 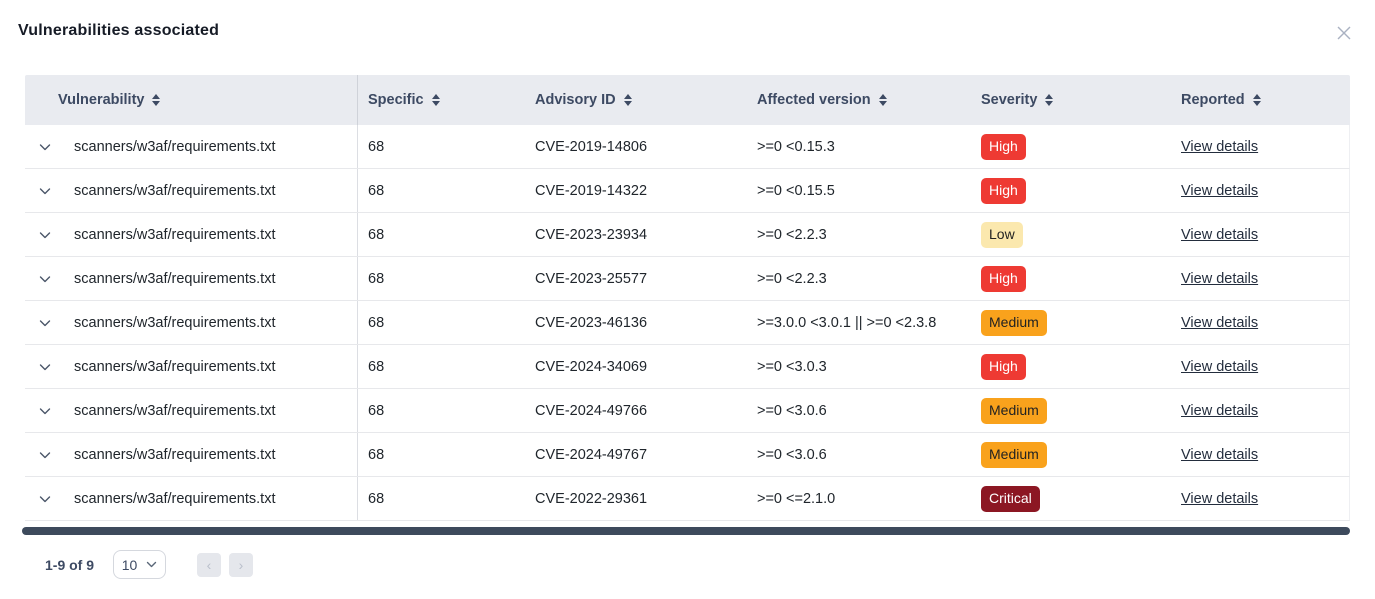 What do you see at coordinates (129, 564) in the screenshot?
I see `page-size-value: 10` at bounding box center [129, 564].